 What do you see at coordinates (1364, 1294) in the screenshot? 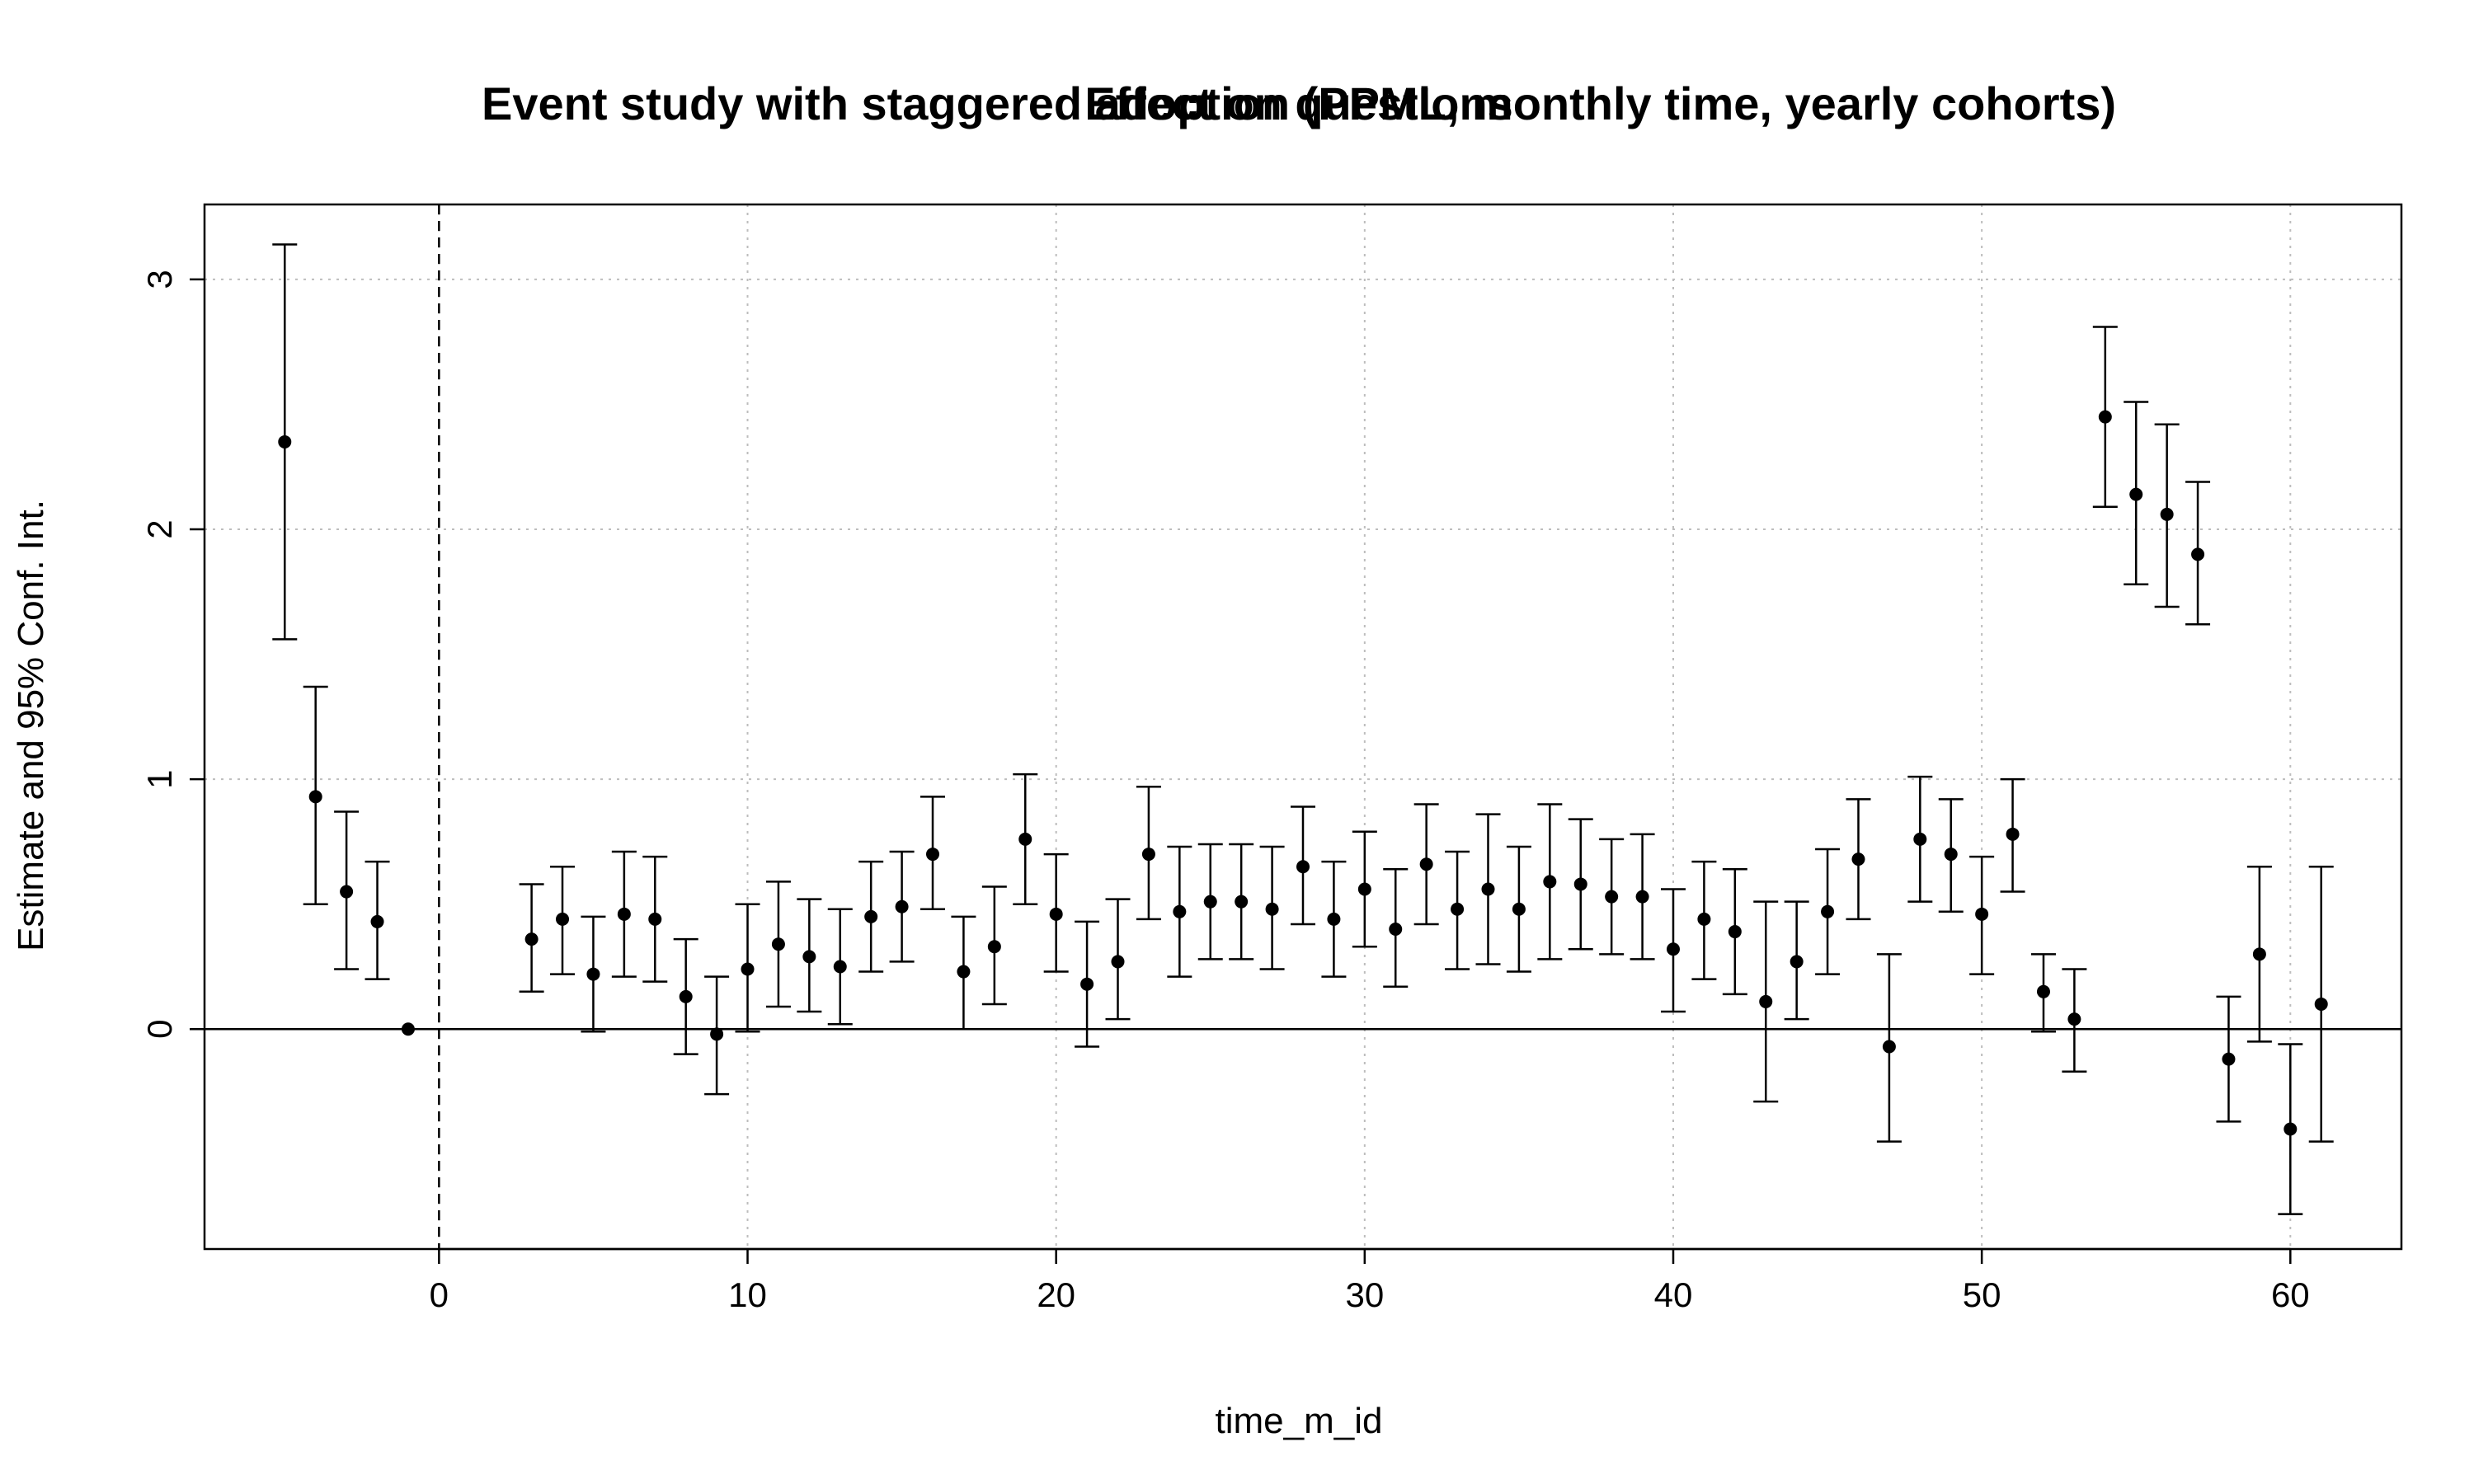
I see `x-tick-label: 30` at bounding box center [1364, 1294].